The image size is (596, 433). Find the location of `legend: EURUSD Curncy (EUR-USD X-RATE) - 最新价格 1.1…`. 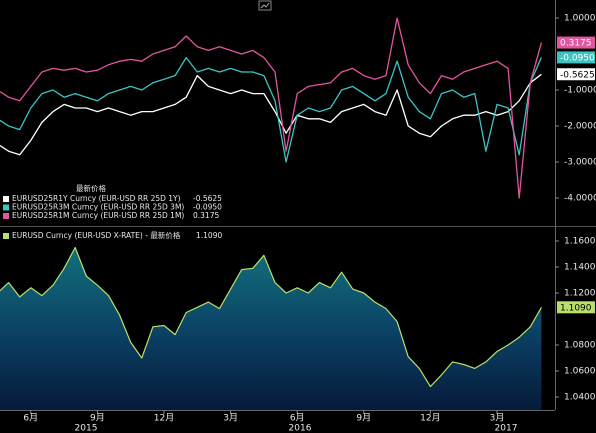

legend: EURUSD Curncy (EUR-USD X-RATE) - 最新价格 1.1… is located at coordinates (112, 235).